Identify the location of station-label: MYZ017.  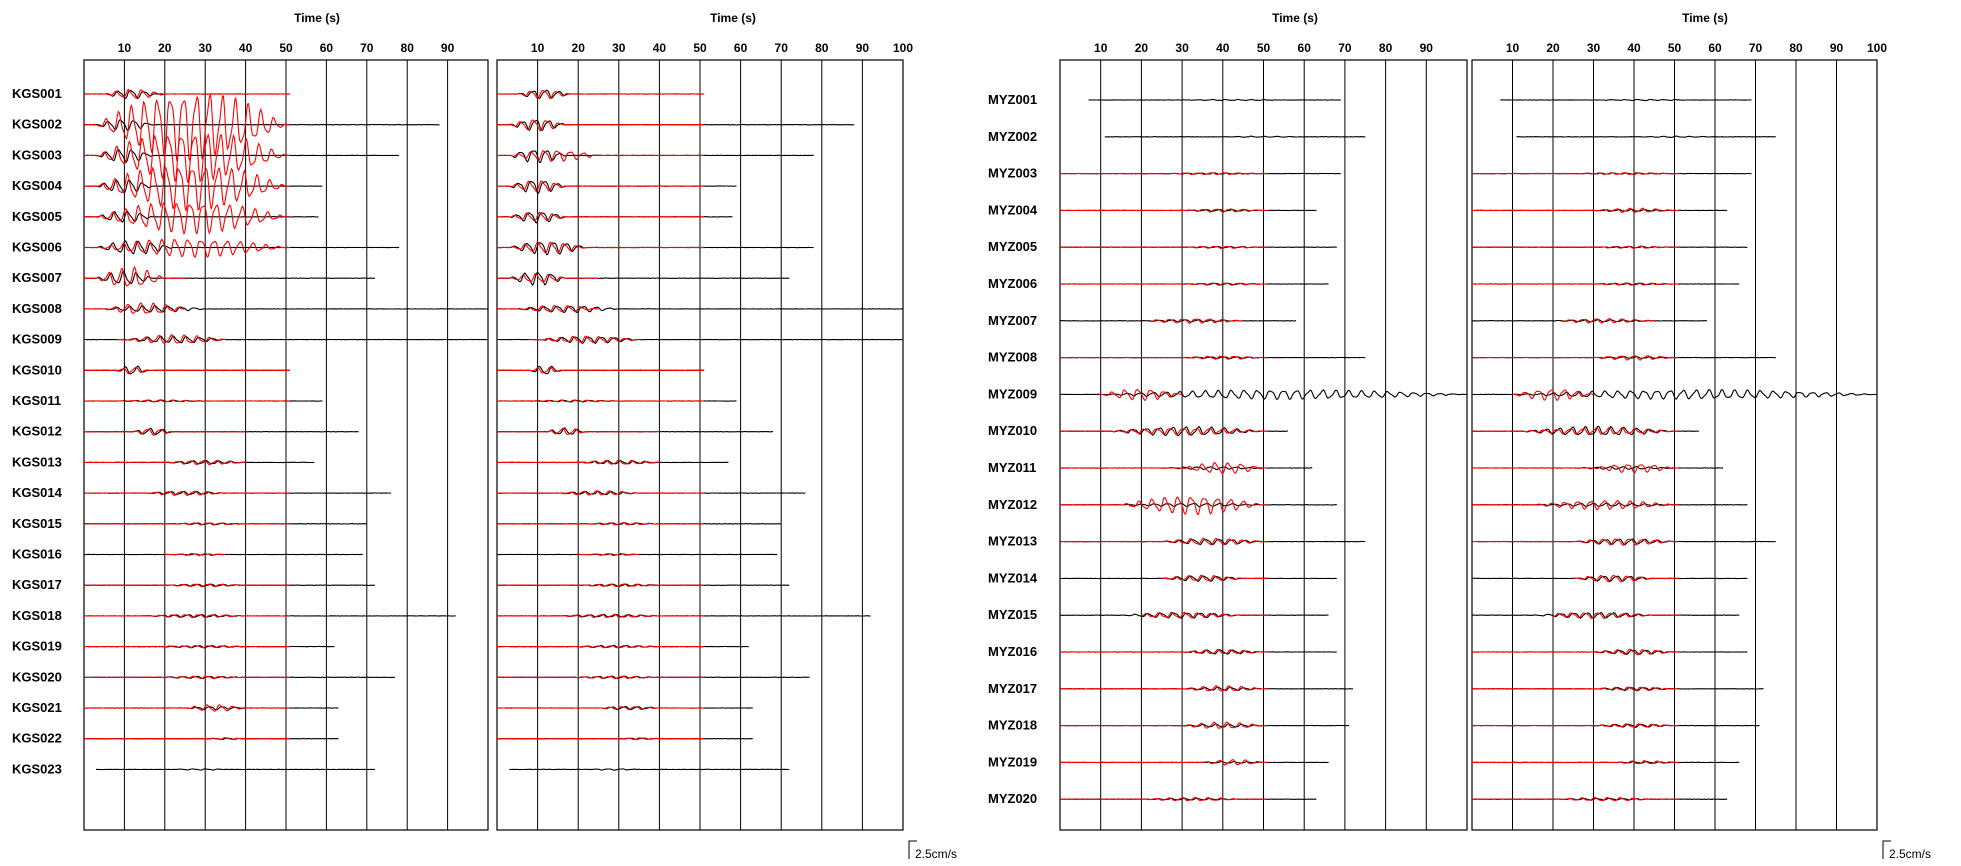
(1012, 688).